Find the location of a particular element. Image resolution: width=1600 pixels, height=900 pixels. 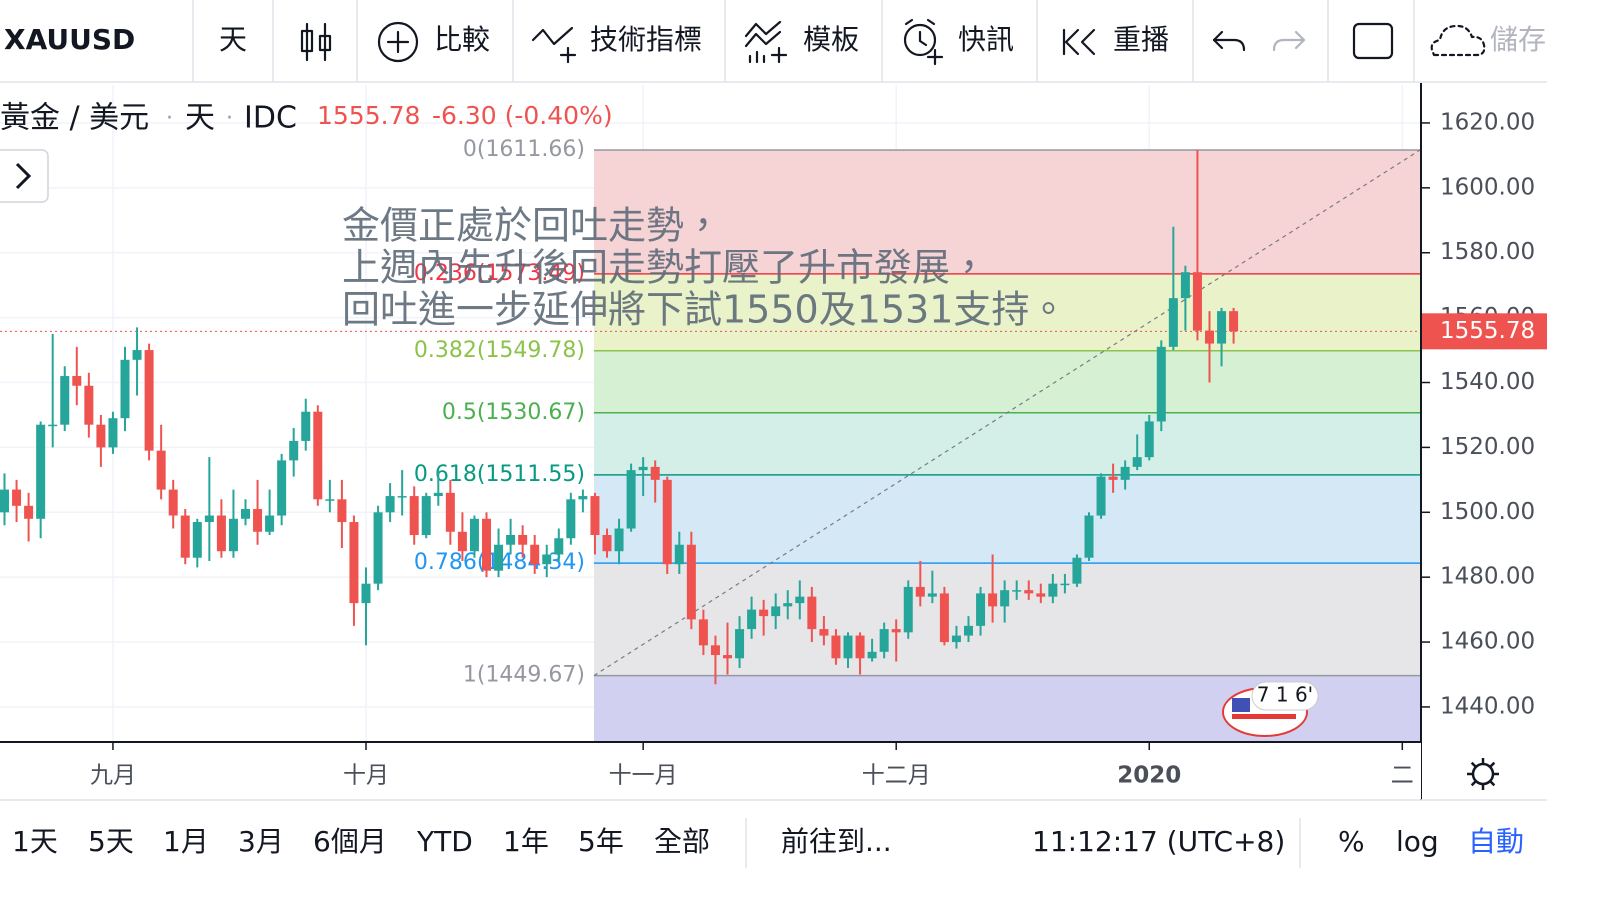

indicators-icon is located at coordinates (554, 45).